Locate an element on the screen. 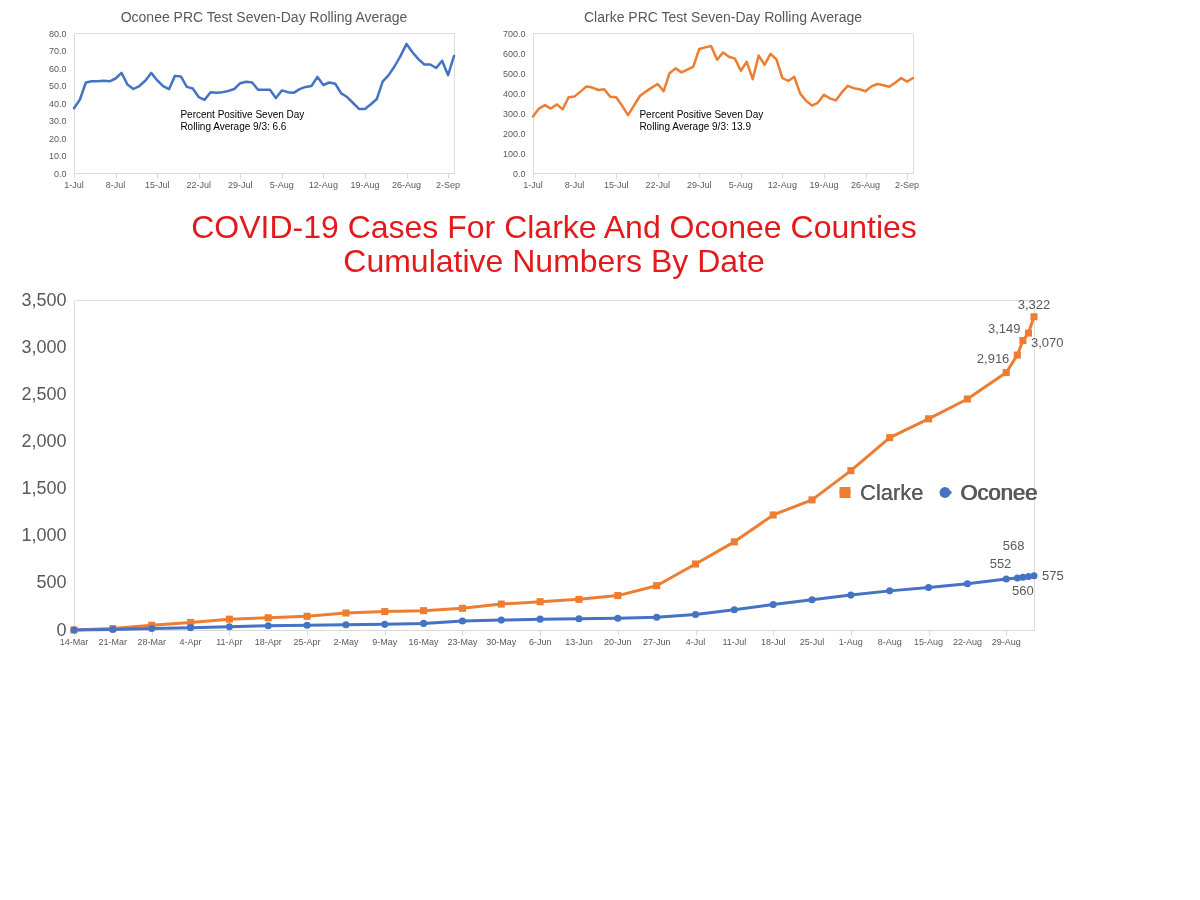  x-tick-label: 30-May is located at coordinates (501, 642).